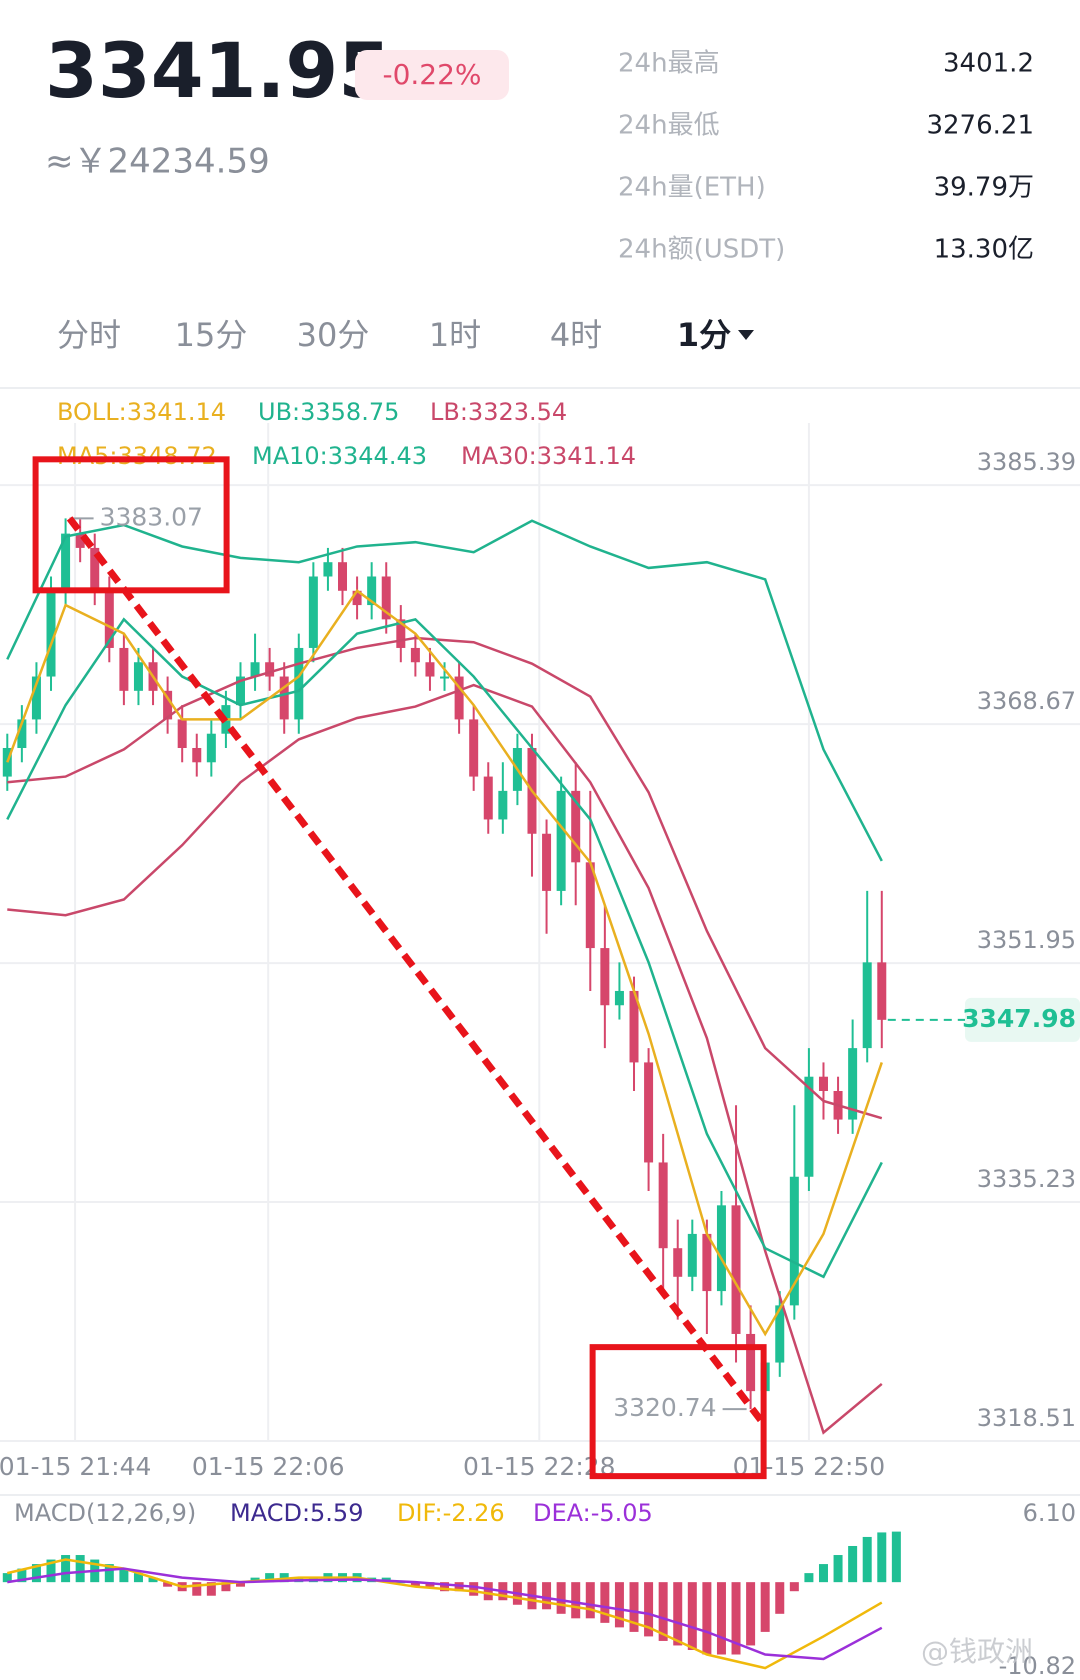  I want to click on stat-value: 13.30亿, so click(984, 250).